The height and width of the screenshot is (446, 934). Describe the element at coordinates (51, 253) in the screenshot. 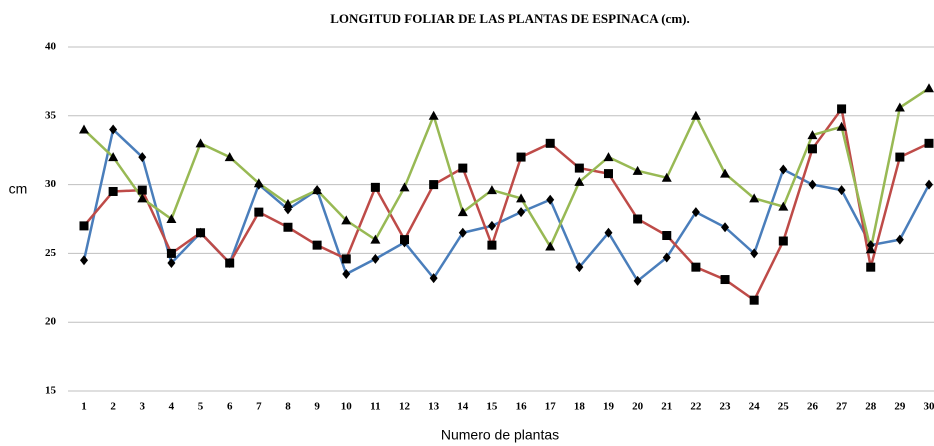

I see `y-tick-label: 25` at that location.